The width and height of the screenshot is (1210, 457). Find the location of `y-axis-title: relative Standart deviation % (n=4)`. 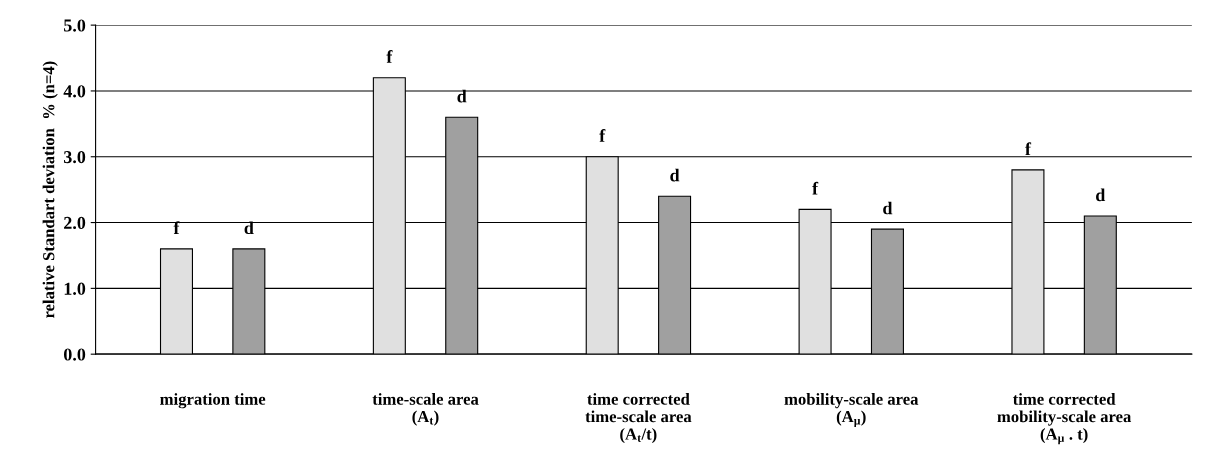

y-axis-title: relative Standart deviation % (n=4) is located at coordinates (50, 190).